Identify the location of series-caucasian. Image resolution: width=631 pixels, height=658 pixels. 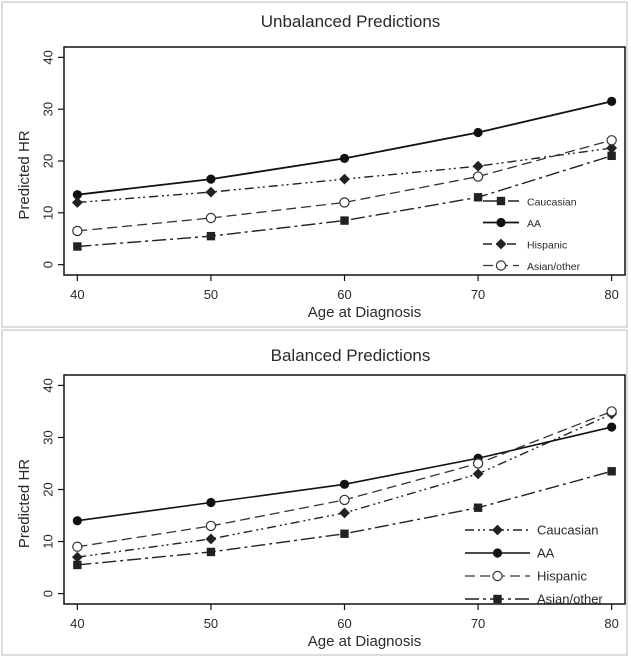
(344, 201).